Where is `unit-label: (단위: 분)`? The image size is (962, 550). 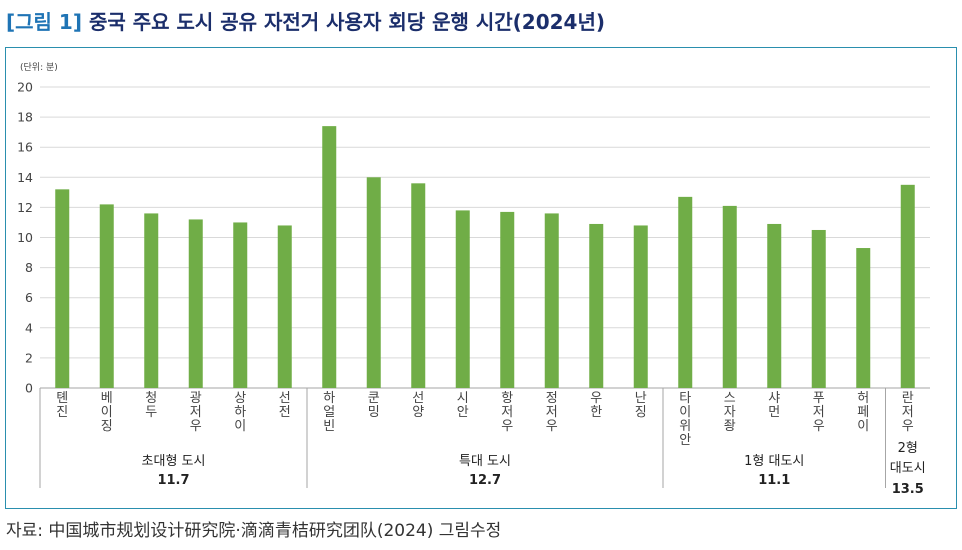
unit-label: (단위: 분) is located at coordinates (39, 67).